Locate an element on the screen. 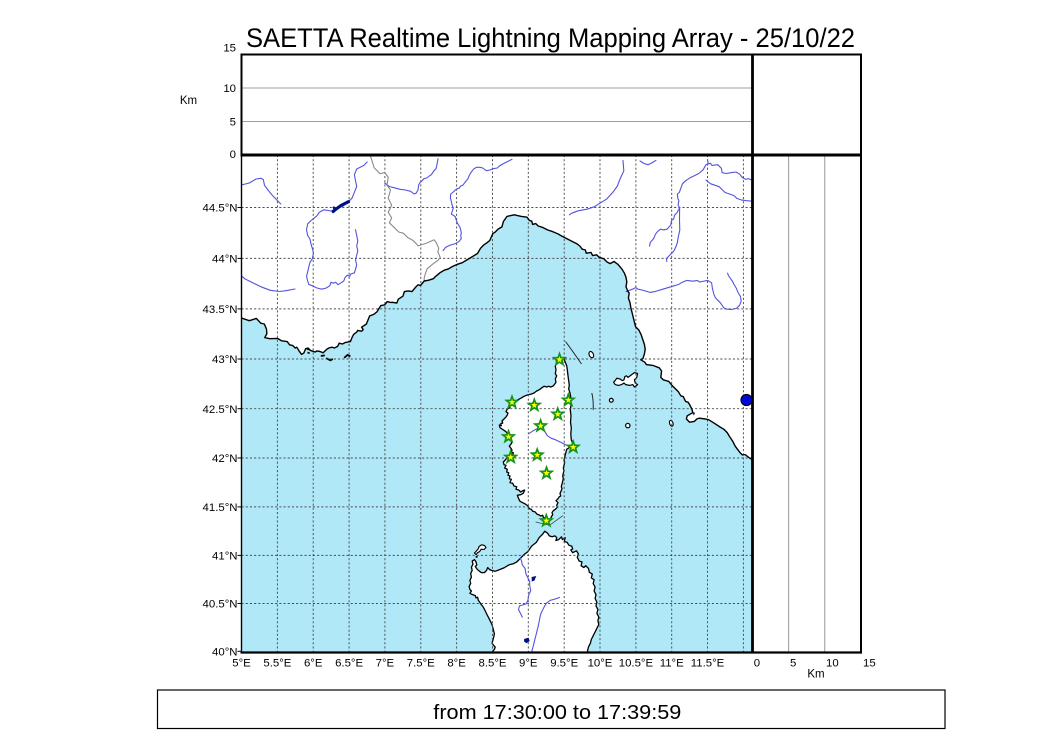 This screenshot has height=755, width=1050. svg-text: 7°E is located at coordinates (385, 664).